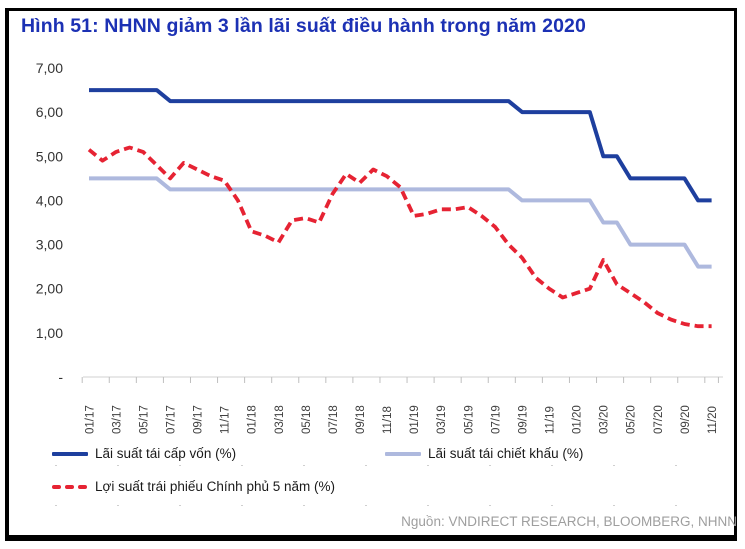  I want to click on legend-item-rediscount-rate: Lãi suất tái chiết khấu (%), so click(484, 453).